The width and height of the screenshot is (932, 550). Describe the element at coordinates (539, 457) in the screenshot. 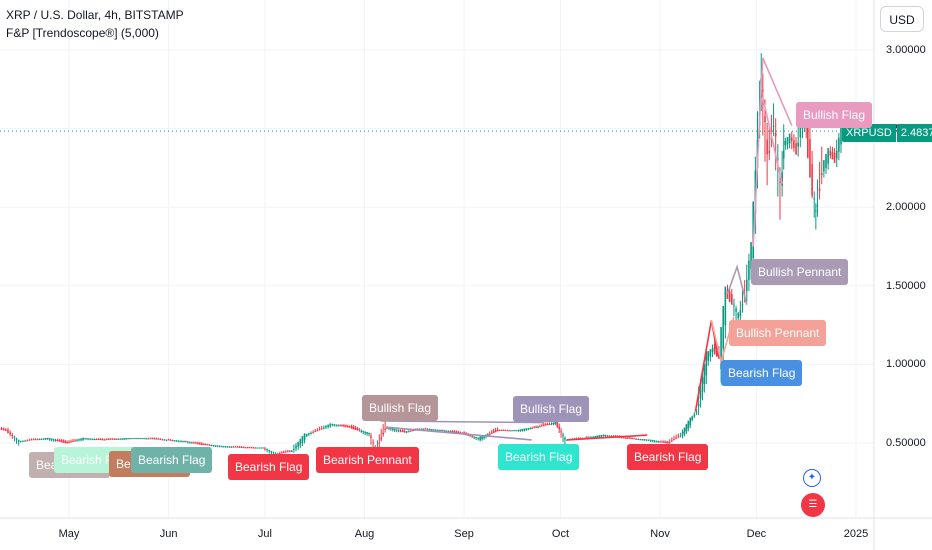

I see `pattern-label: Bearish Flag` at that location.